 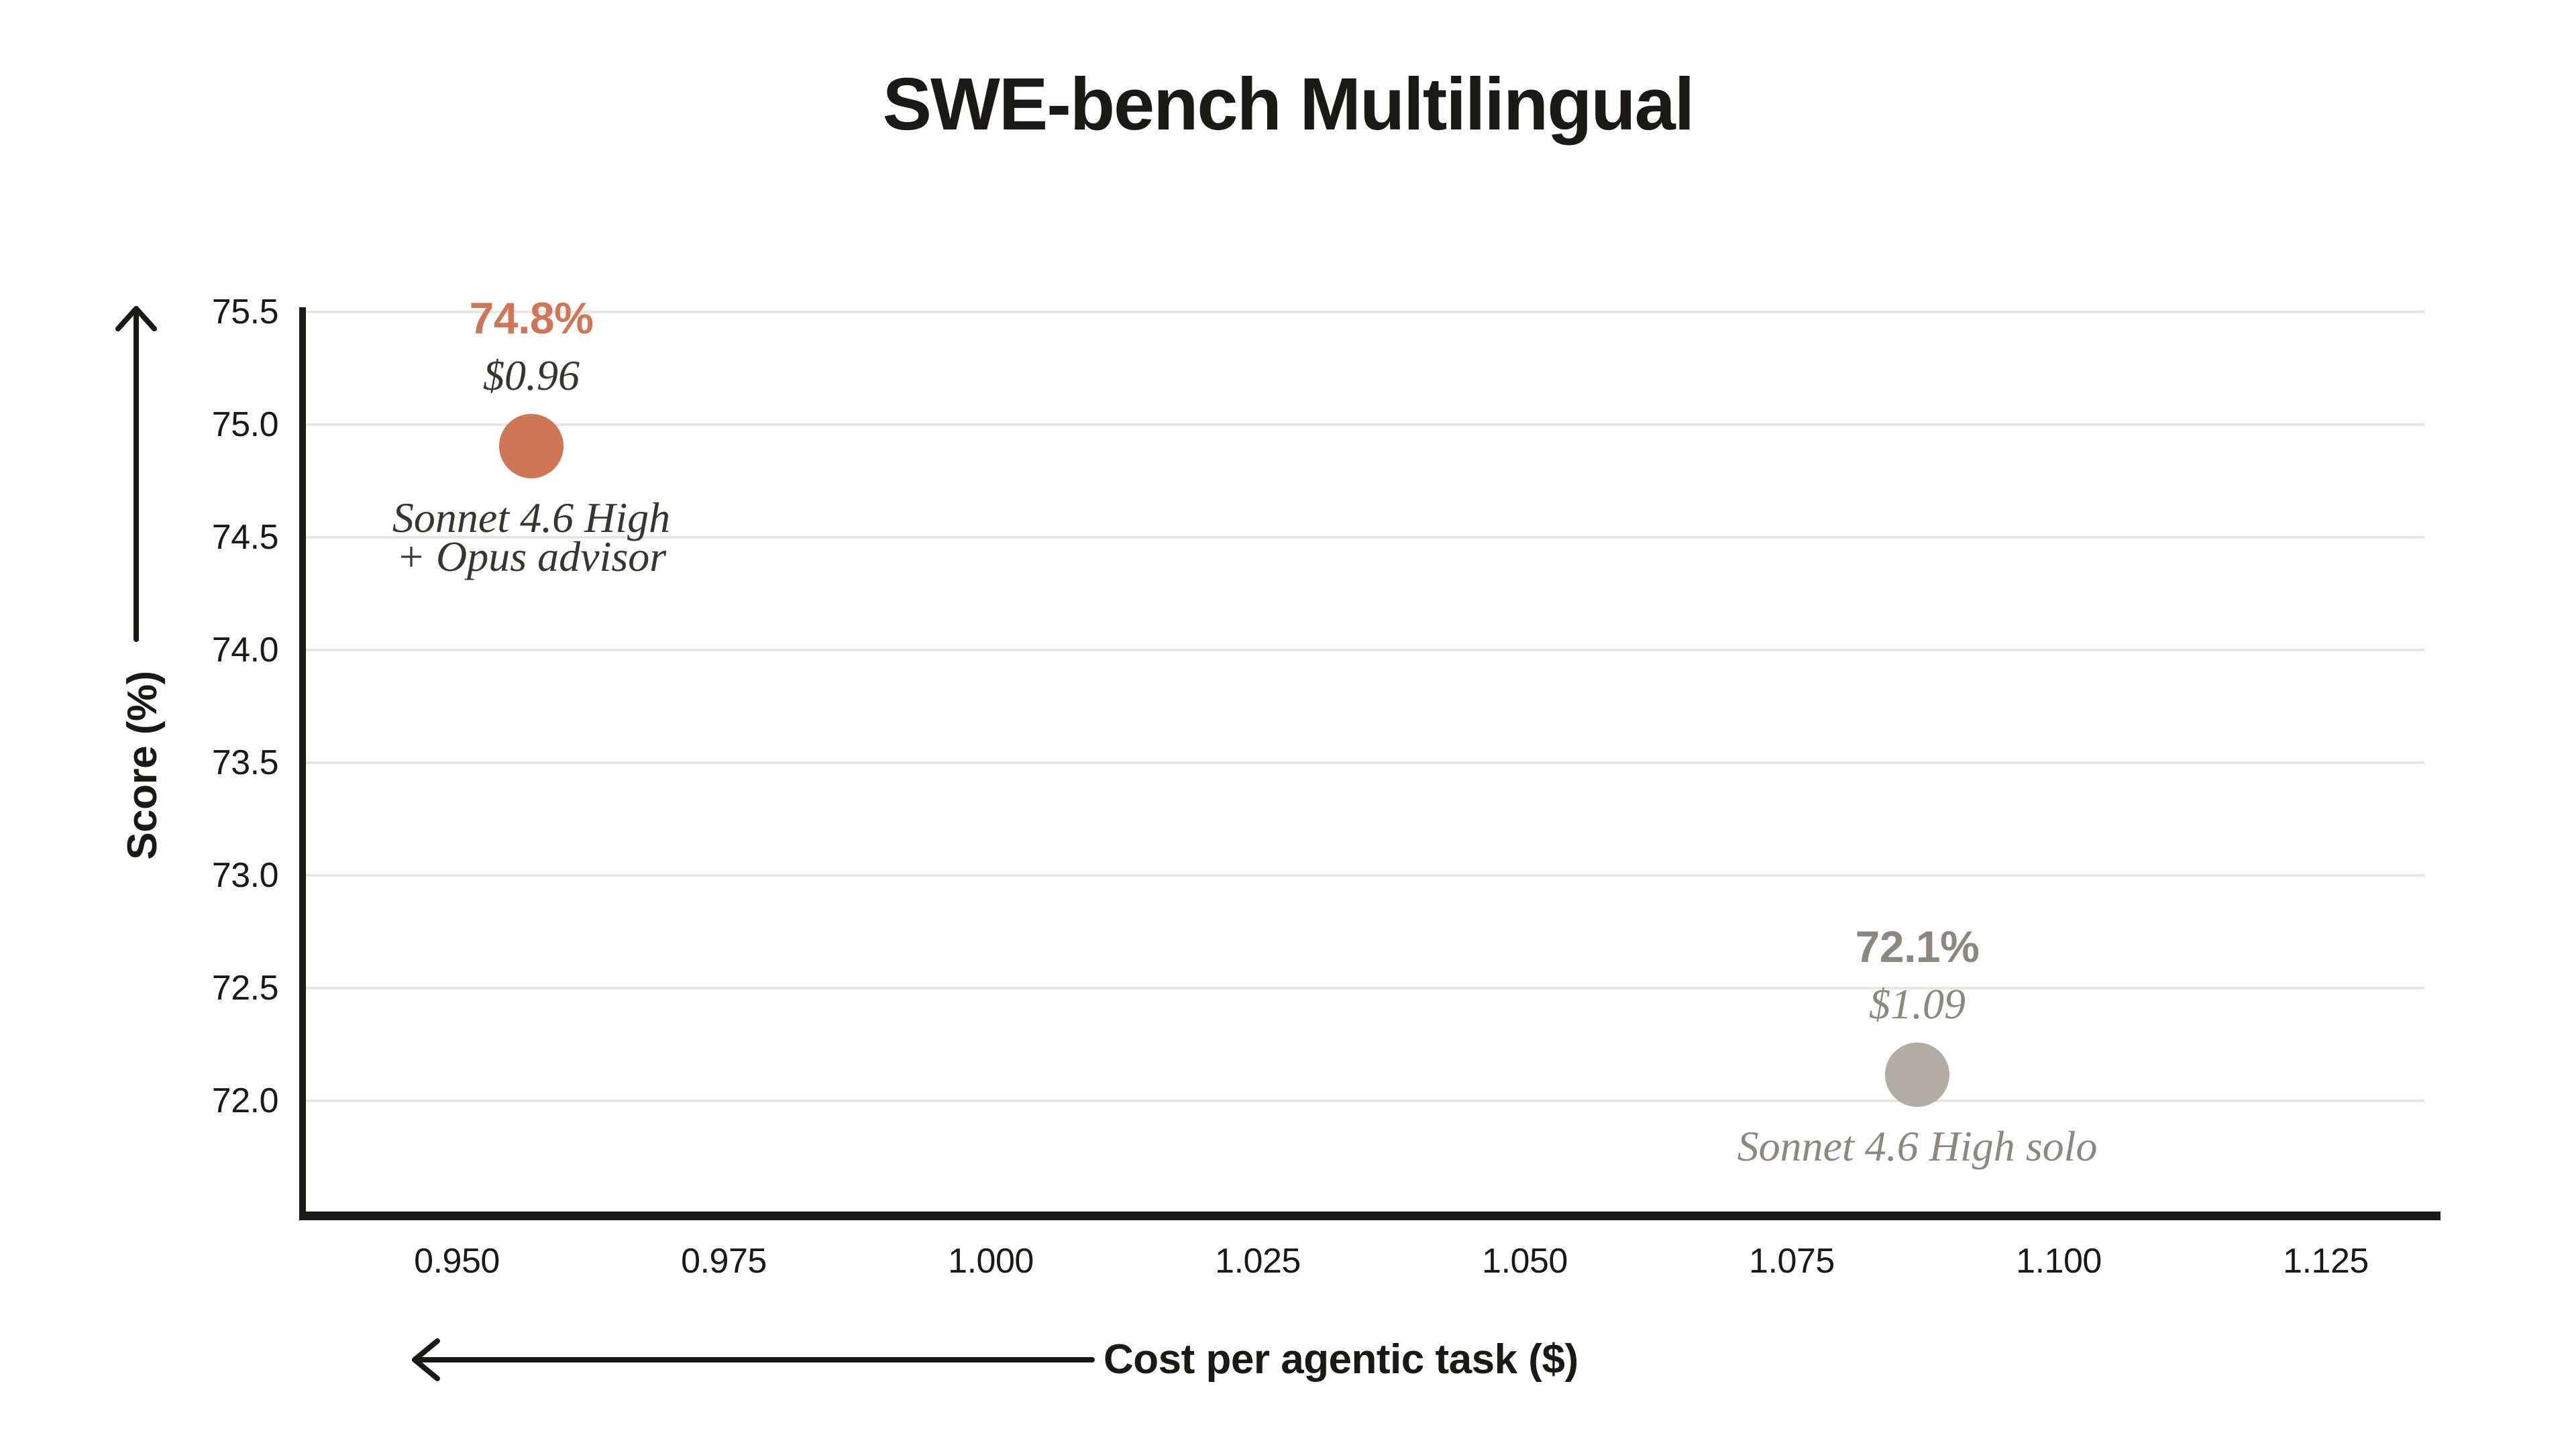 What do you see at coordinates (245, 1100) in the screenshot?
I see `y-tick-label: 72.0` at bounding box center [245, 1100].